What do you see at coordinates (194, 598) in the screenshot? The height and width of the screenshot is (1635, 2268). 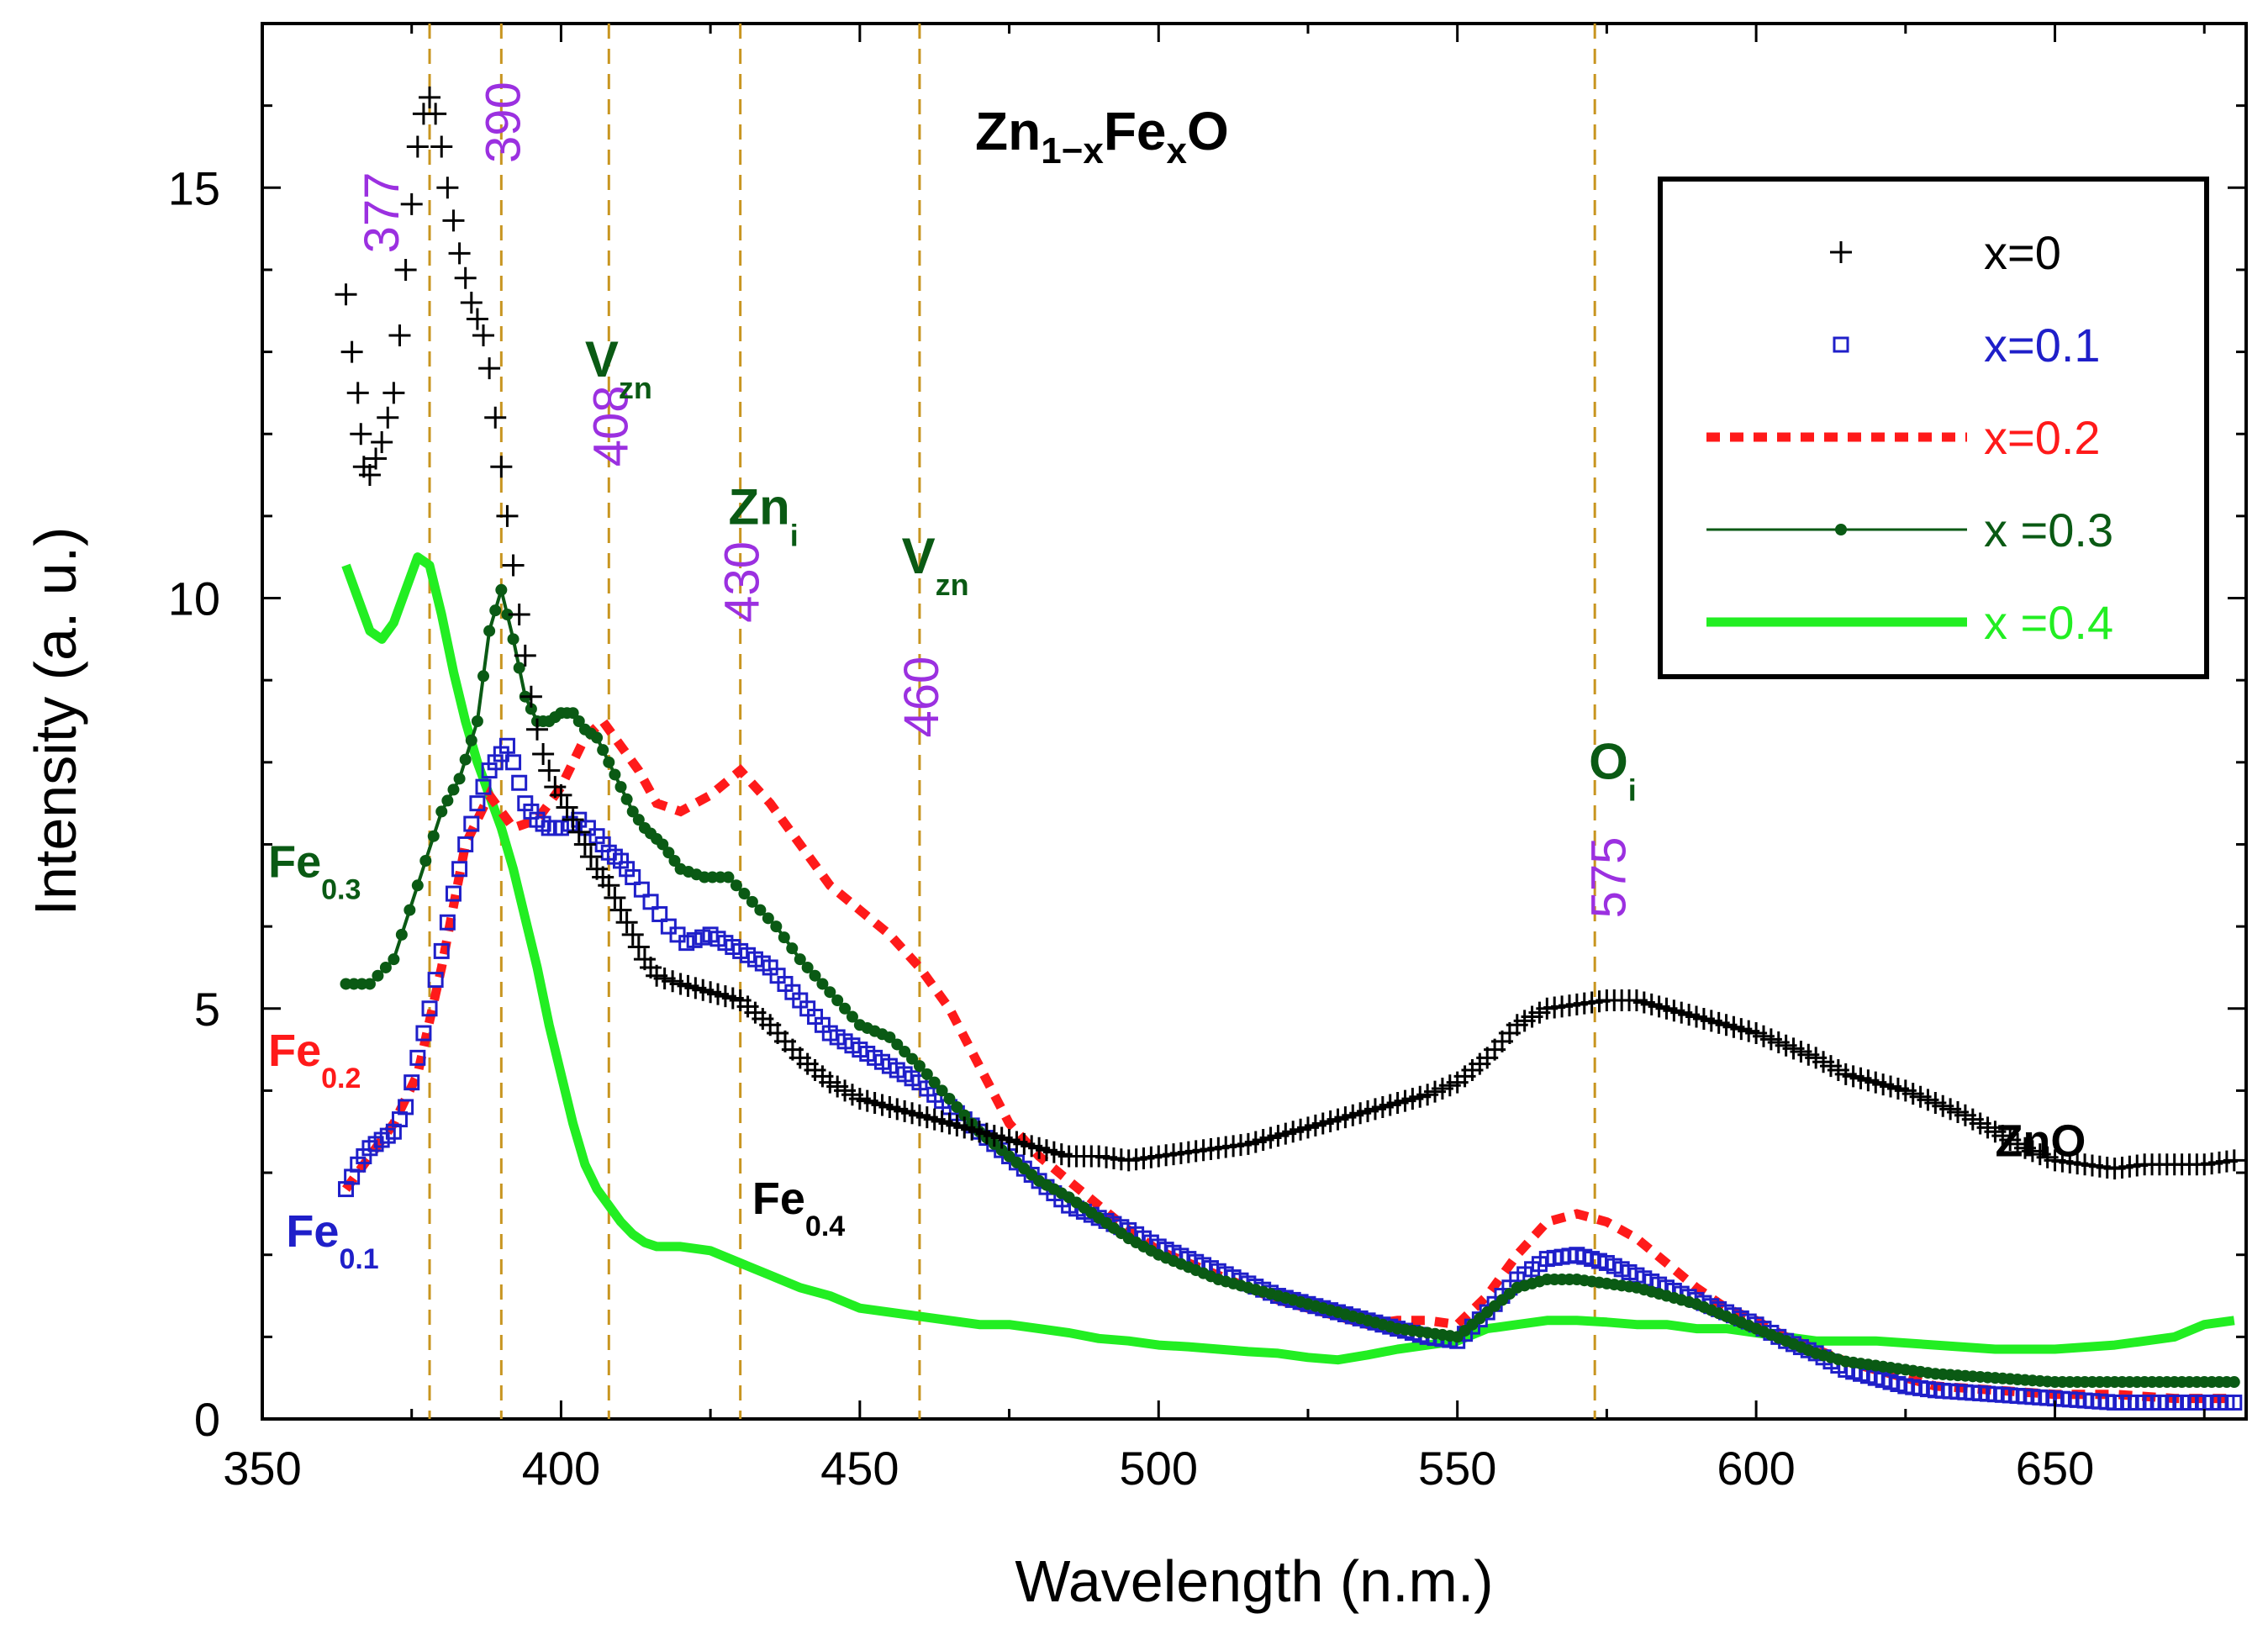 I see `y-tick-label: 10` at bounding box center [194, 598].